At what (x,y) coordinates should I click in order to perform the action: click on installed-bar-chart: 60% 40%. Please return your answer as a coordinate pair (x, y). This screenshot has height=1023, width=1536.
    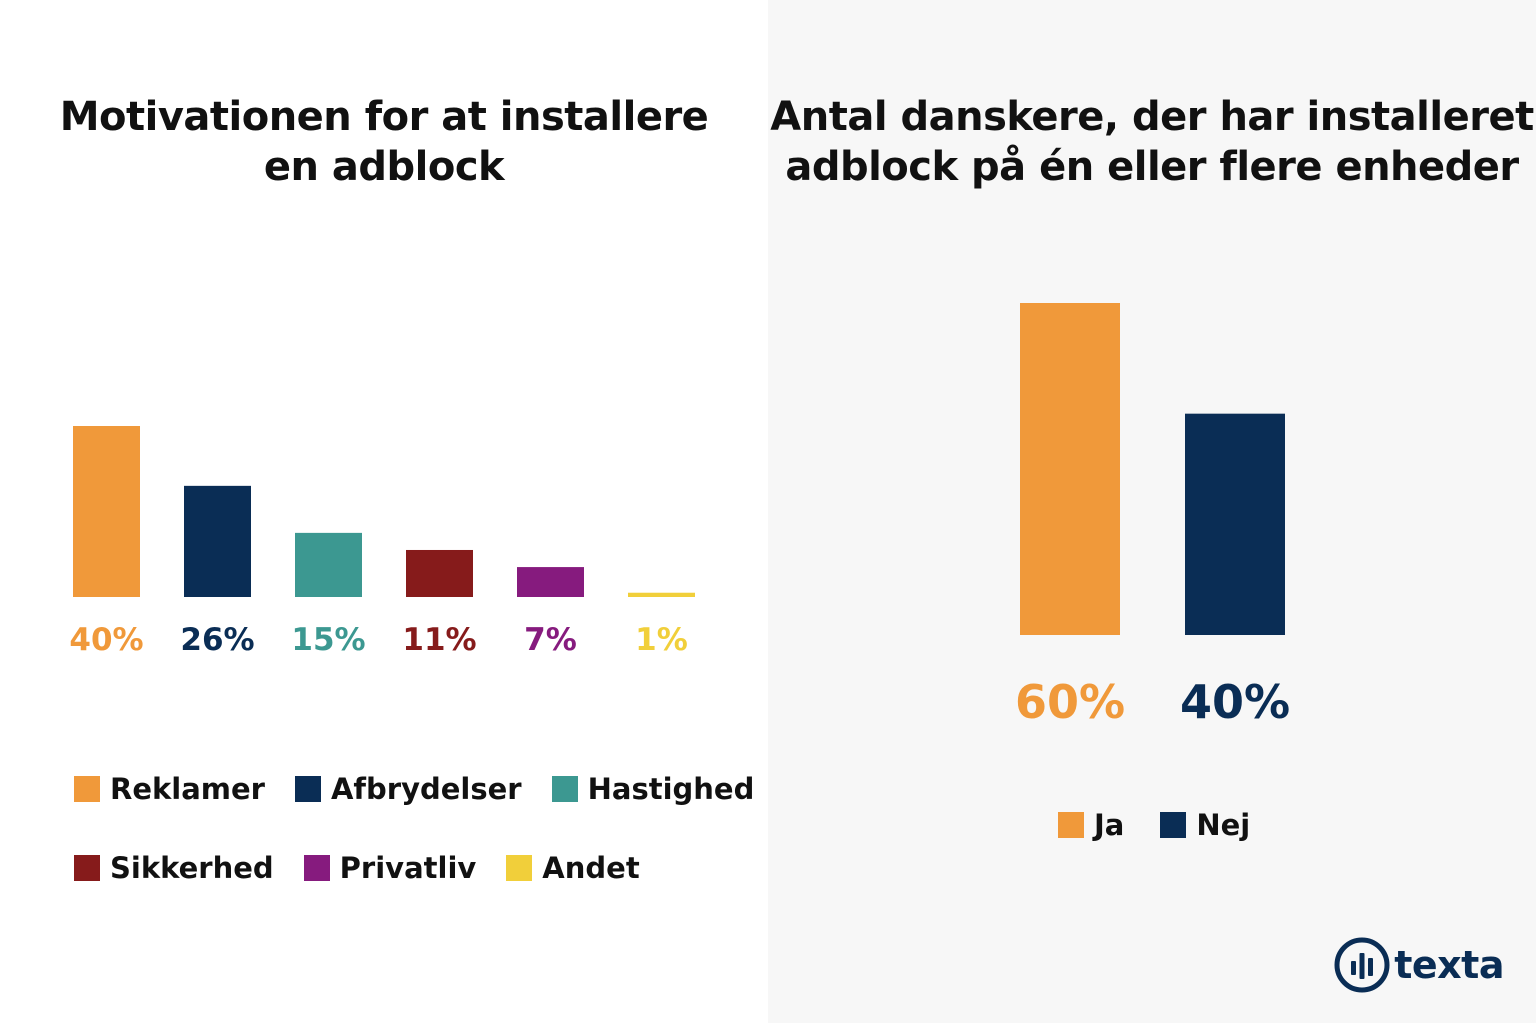
    Looking at the image, I should click on (1152, 516).